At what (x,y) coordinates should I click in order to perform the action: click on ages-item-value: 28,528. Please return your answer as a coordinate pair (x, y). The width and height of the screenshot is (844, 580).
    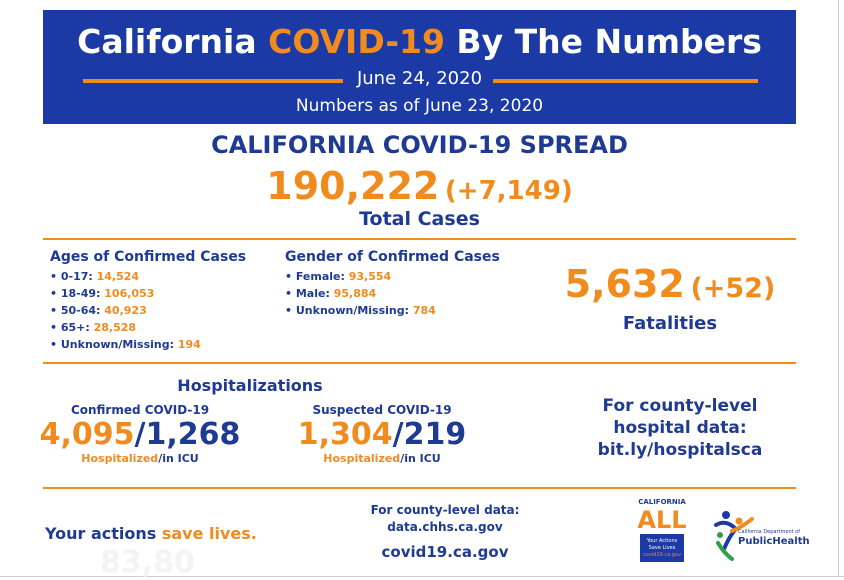
    Looking at the image, I should click on (115, 327).